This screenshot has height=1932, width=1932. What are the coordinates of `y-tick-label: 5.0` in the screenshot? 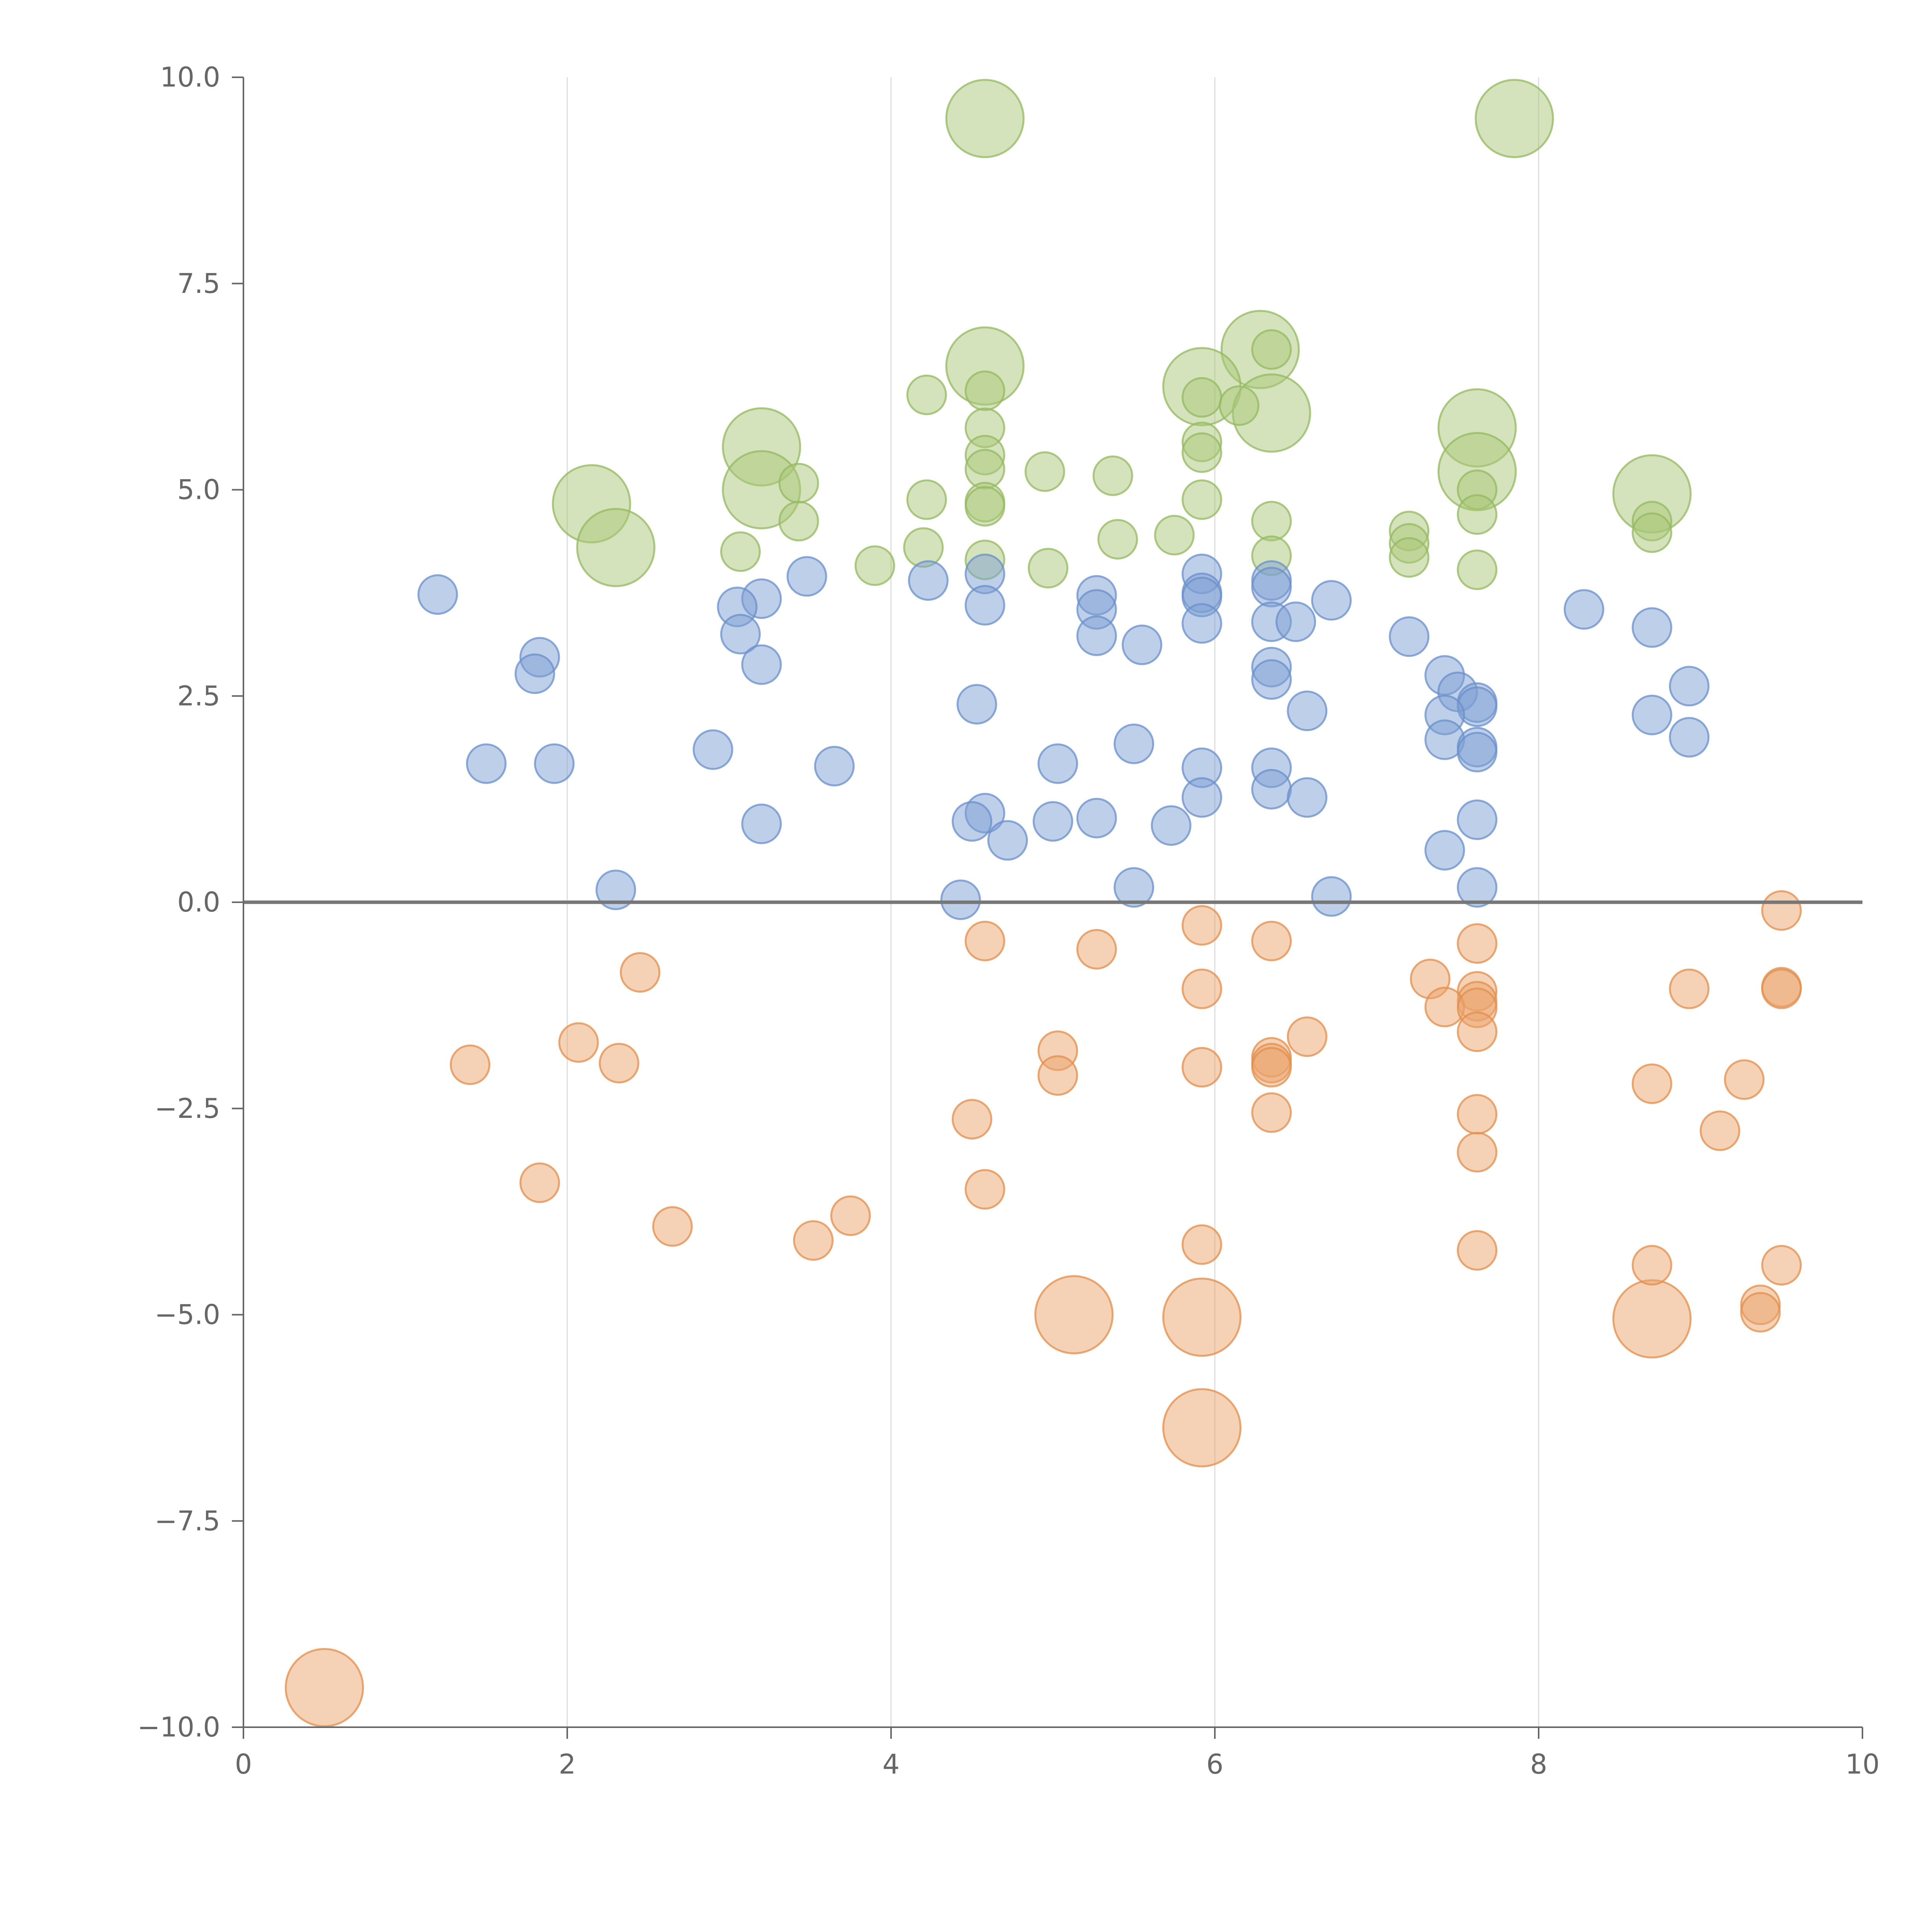 It's located at (198, 490).